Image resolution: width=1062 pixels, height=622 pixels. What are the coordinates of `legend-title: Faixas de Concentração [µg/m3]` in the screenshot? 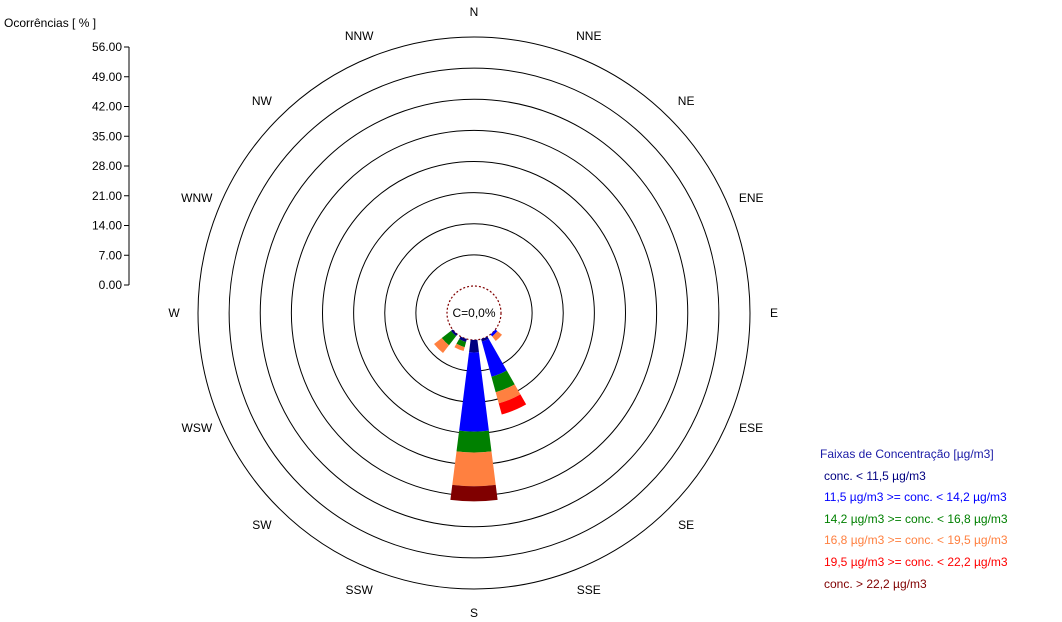 It's located at (907, 454).